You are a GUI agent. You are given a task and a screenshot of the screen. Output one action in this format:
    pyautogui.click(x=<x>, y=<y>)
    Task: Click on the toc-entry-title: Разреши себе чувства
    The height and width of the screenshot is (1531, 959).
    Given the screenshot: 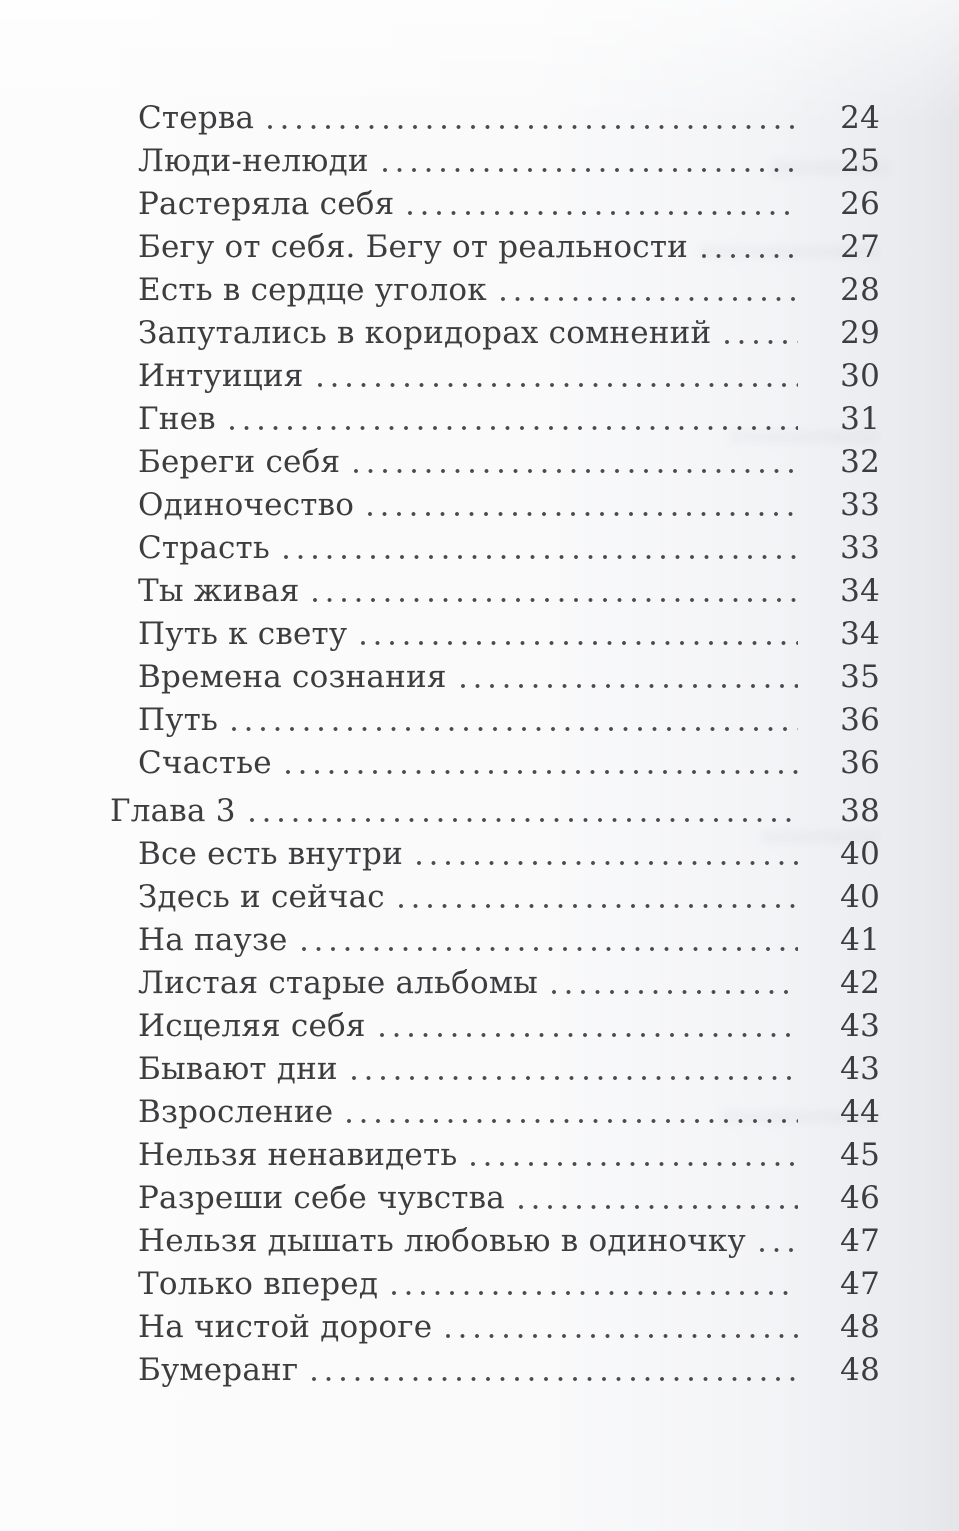 What is the action you would take?
    pyautogui.click(x=321, y=1198)
    